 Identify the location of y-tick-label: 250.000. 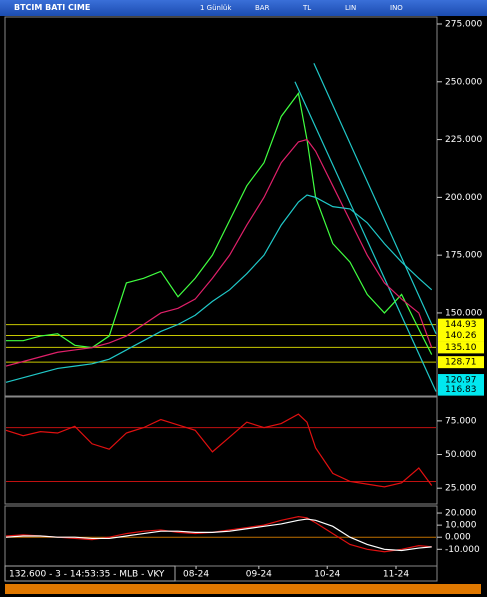
(463, 82).